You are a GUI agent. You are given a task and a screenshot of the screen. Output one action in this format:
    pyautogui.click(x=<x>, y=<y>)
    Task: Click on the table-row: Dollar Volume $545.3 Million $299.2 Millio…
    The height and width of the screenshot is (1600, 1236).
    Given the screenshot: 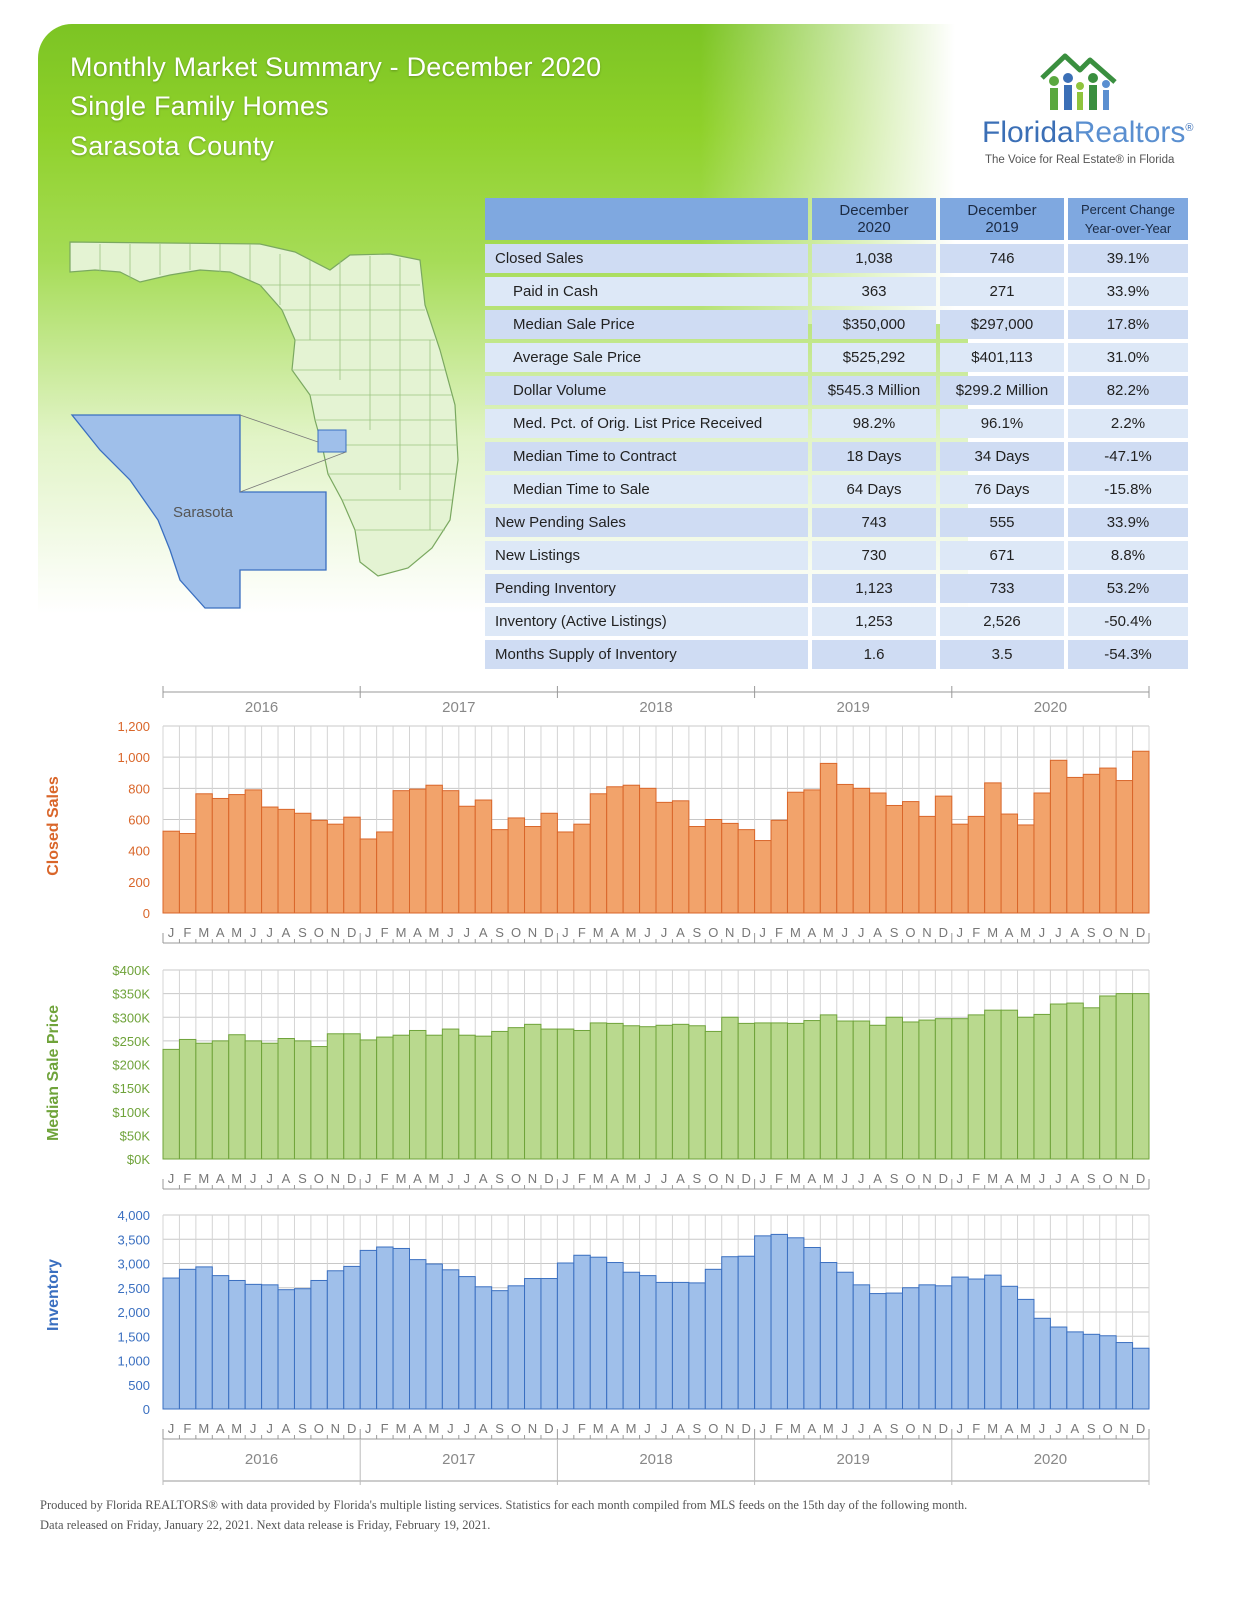 What is the action you would take?
    pyautogui.click(x=836, y=390)
    